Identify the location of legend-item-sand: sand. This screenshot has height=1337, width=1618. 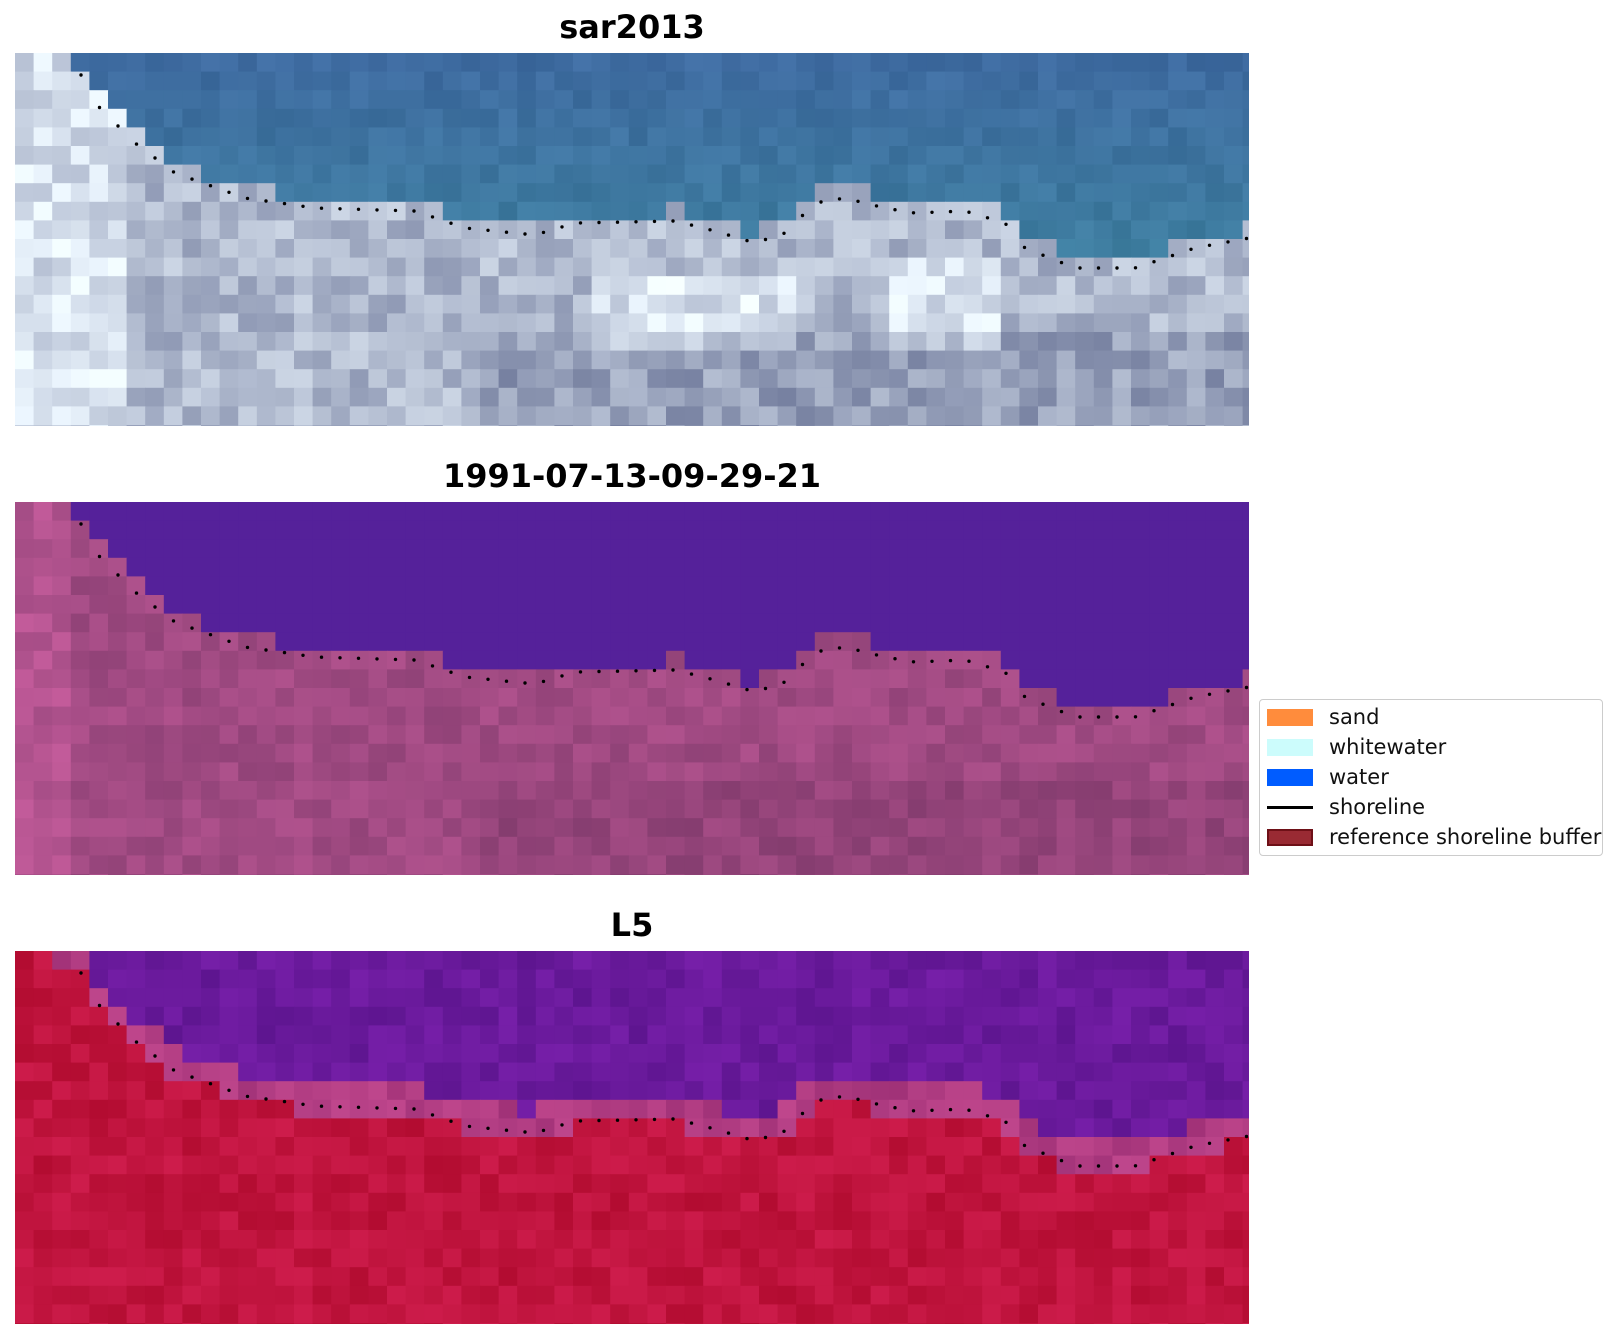
(1323, 717).